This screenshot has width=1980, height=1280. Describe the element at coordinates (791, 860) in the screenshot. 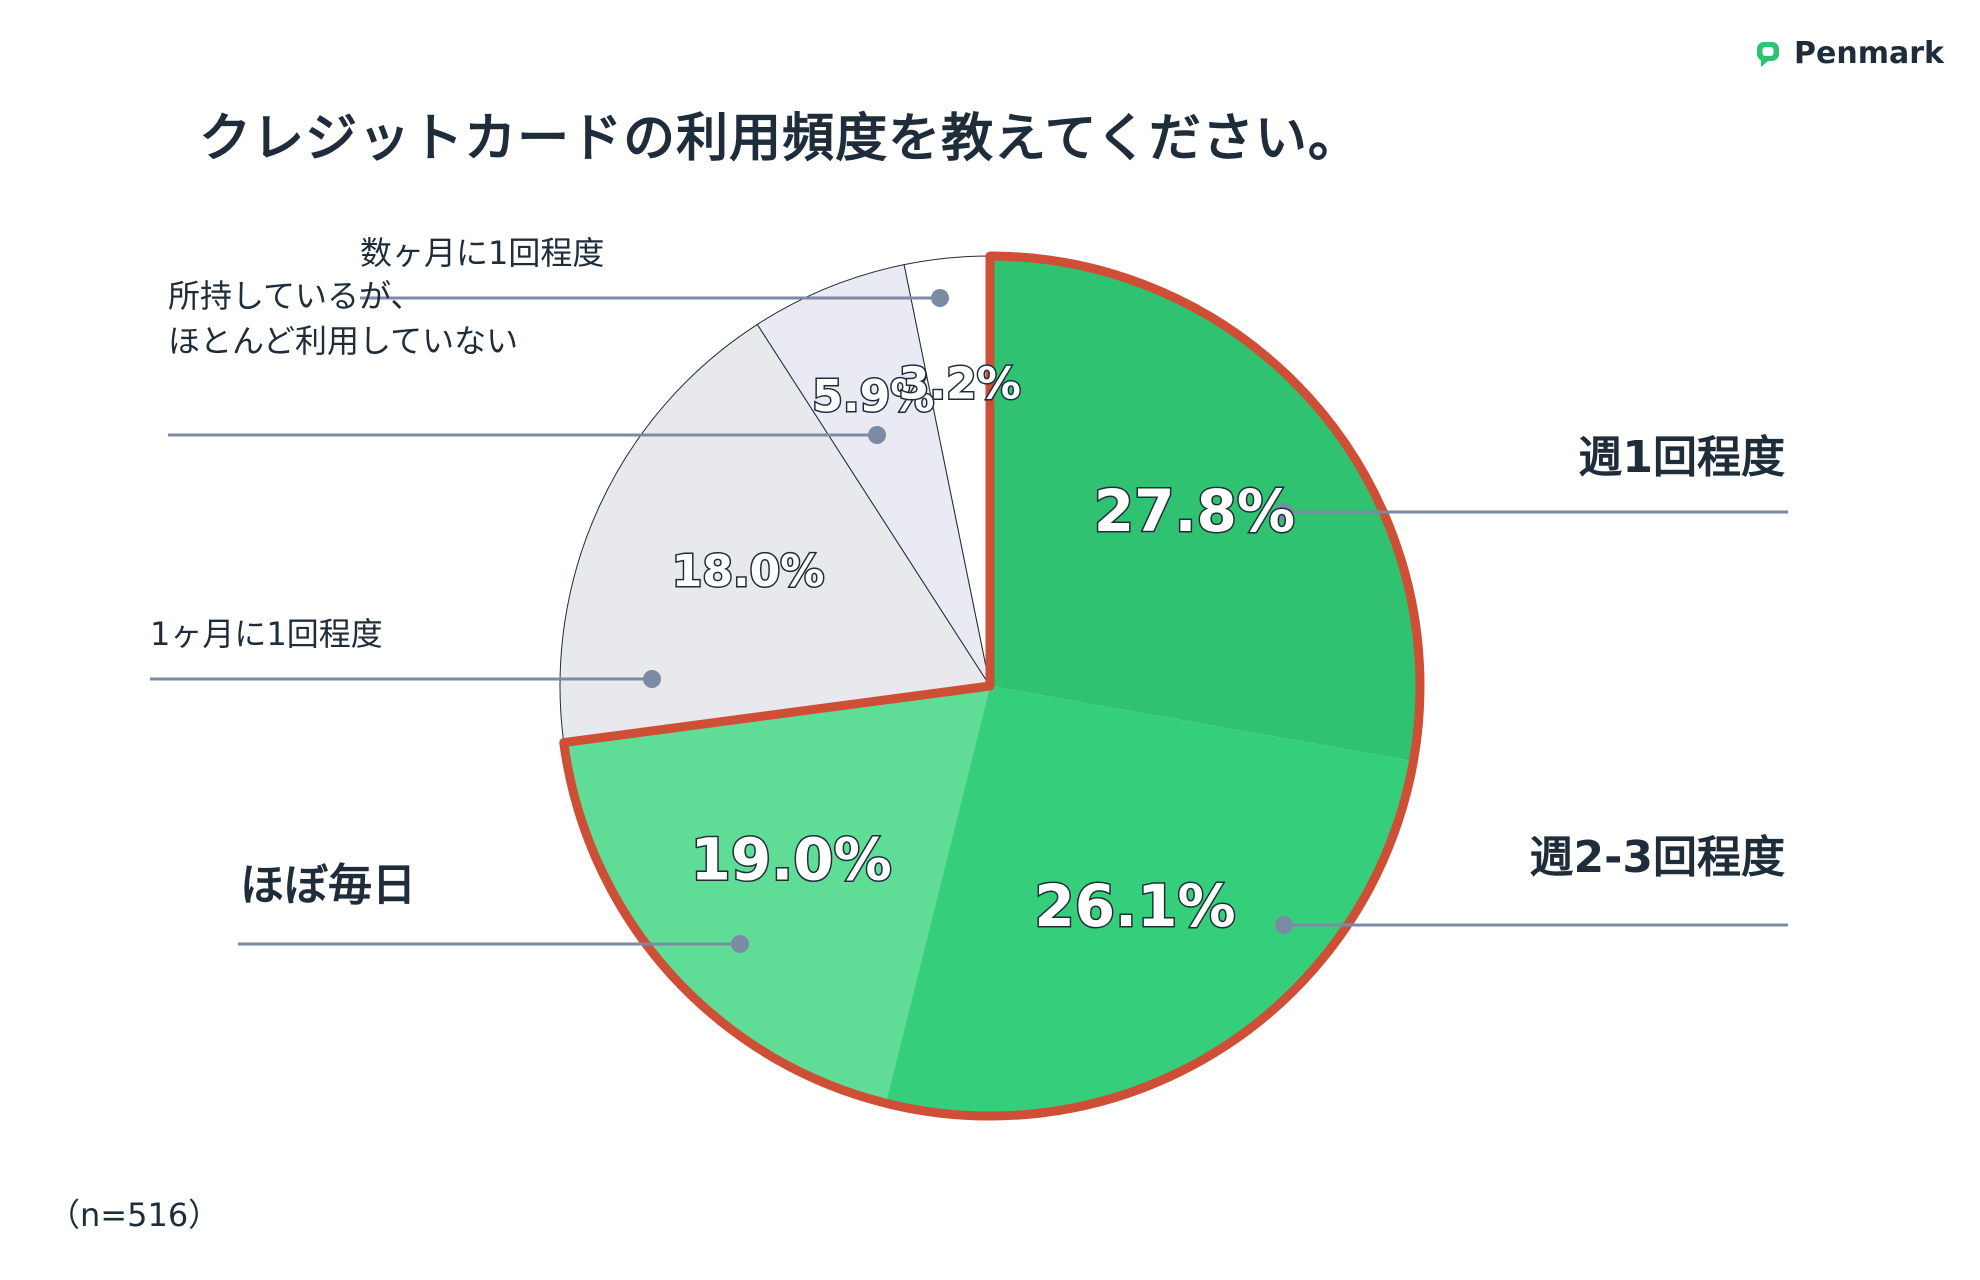

I see `value-label-3: 19.0%` at that location.